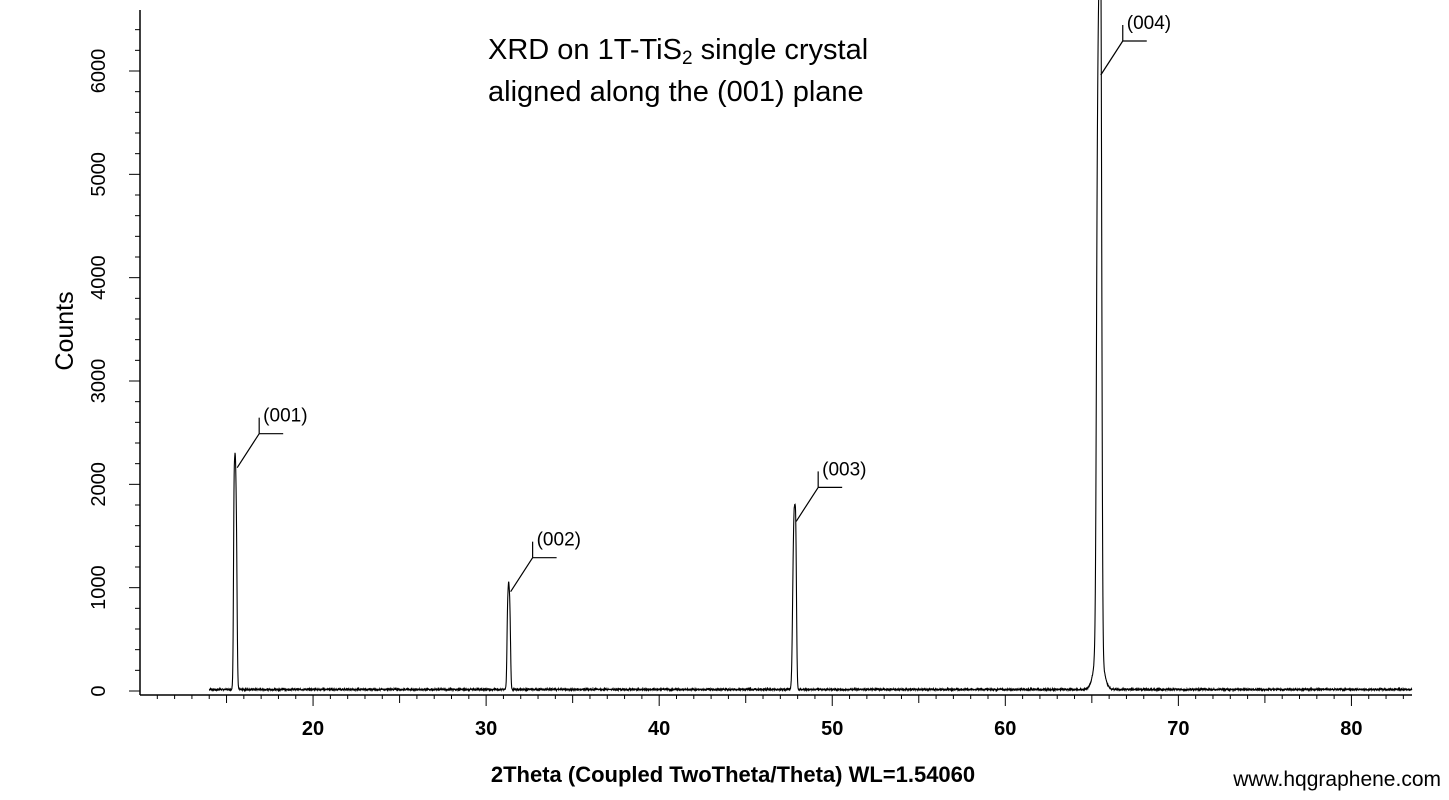 Image resolution: width=1449 pixels, height=800 pixels. Describe the element at coordinates (559, 540) in the screenshot. I see `peak-label: (002)` at that location.